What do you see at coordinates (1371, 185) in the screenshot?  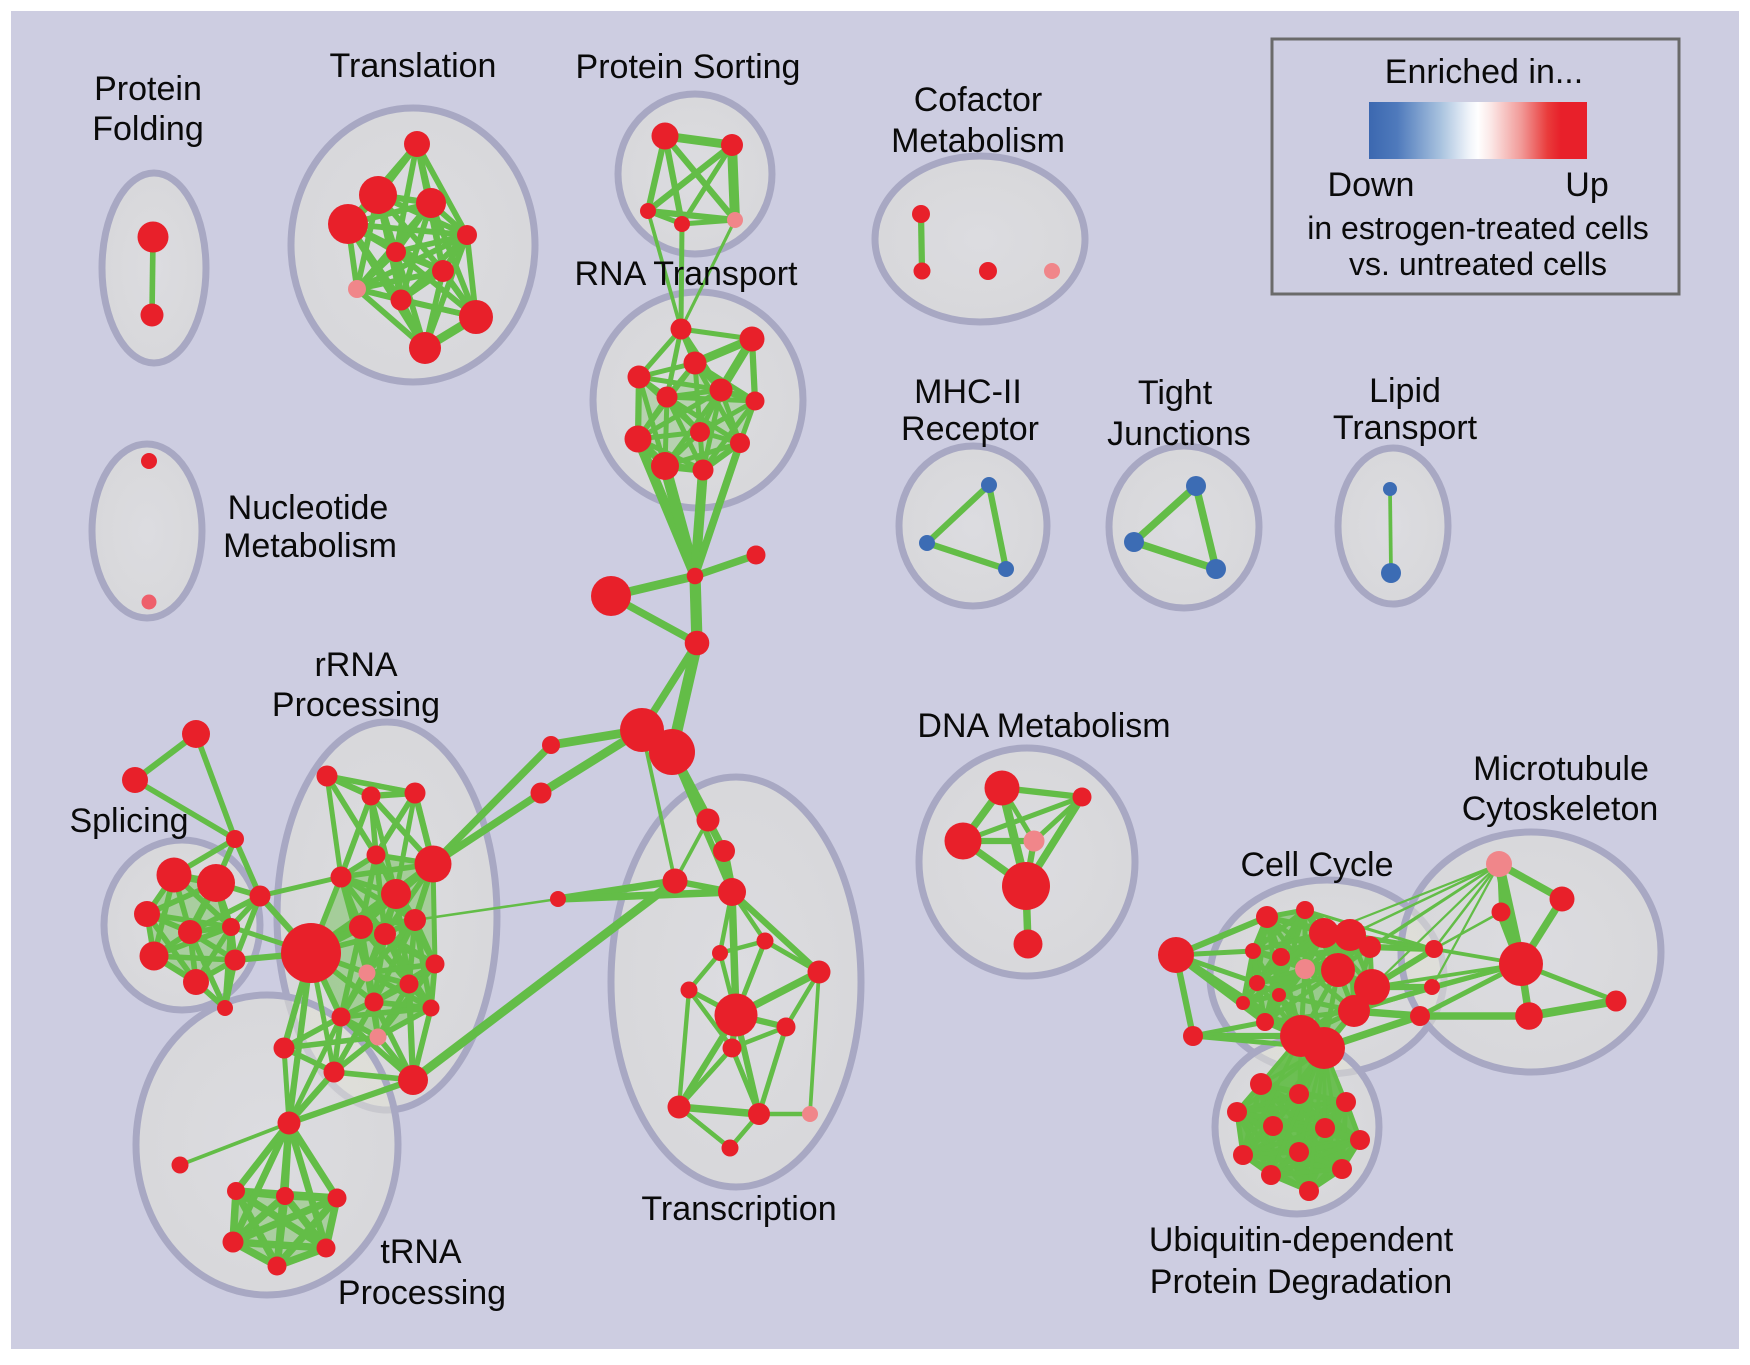 I see `svg-text: Down` at bounding box center [1371, 185].